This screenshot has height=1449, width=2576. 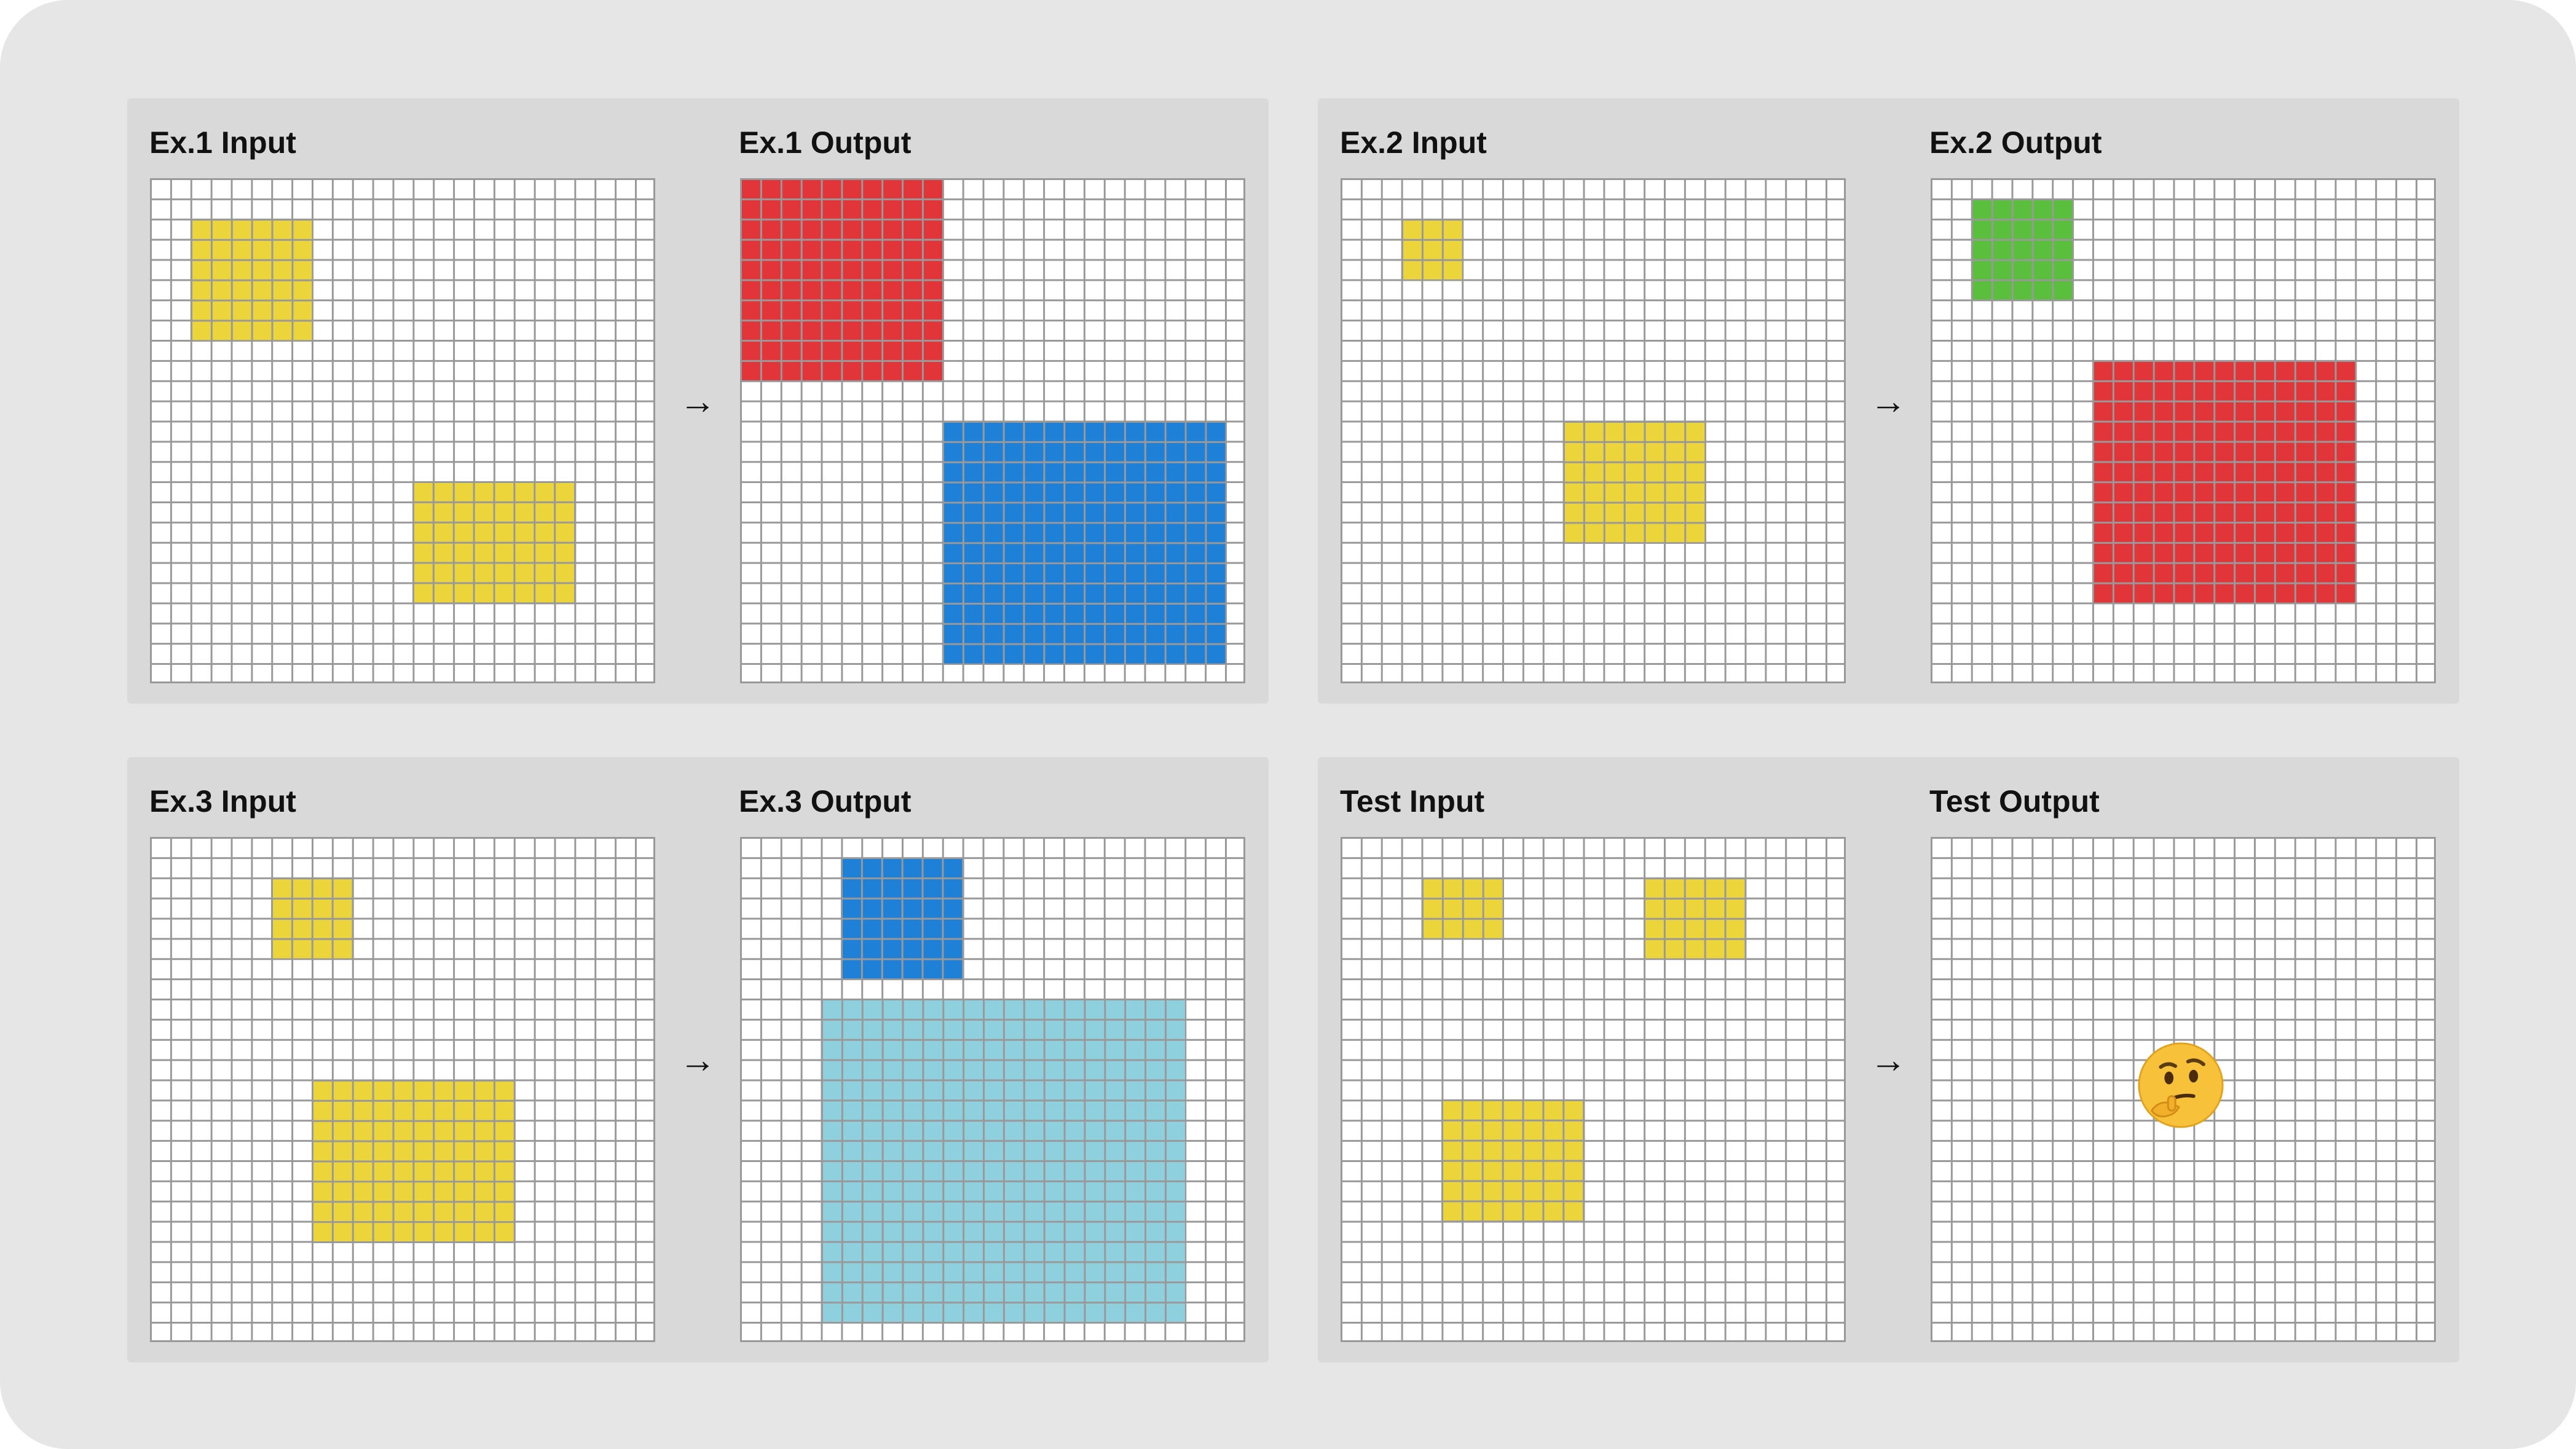 What do you see at coordinates (1004, 1161) in the screenshot?
I see `light_blue-block` at bounding box center [1004, 1161].